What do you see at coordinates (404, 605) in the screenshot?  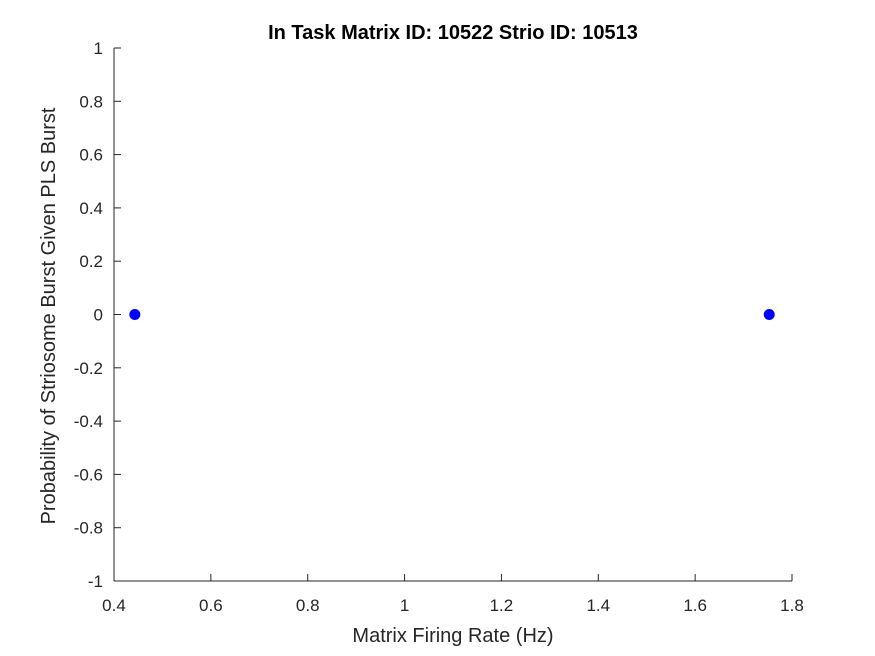 I see `x-tick-label: 1` at bounding box center [404, 605].